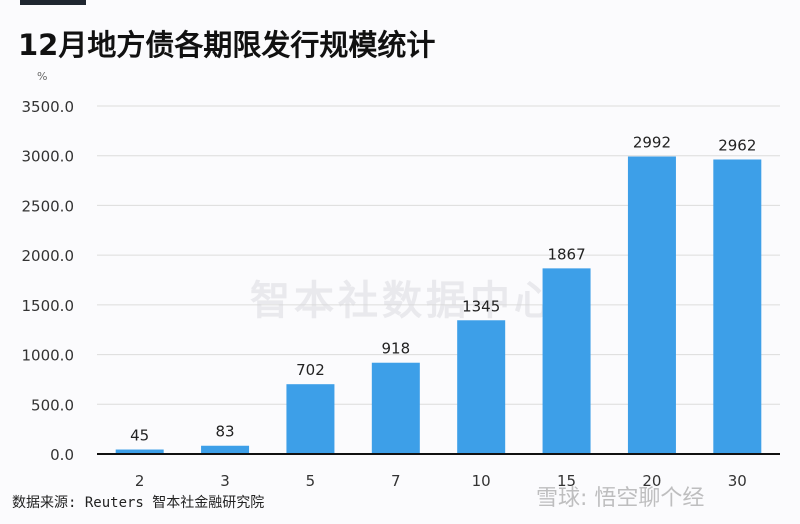 Image resolution: width=800 pixels, height=524 pixels. I want to click on x-tick-label: 30, so click(737, 481).